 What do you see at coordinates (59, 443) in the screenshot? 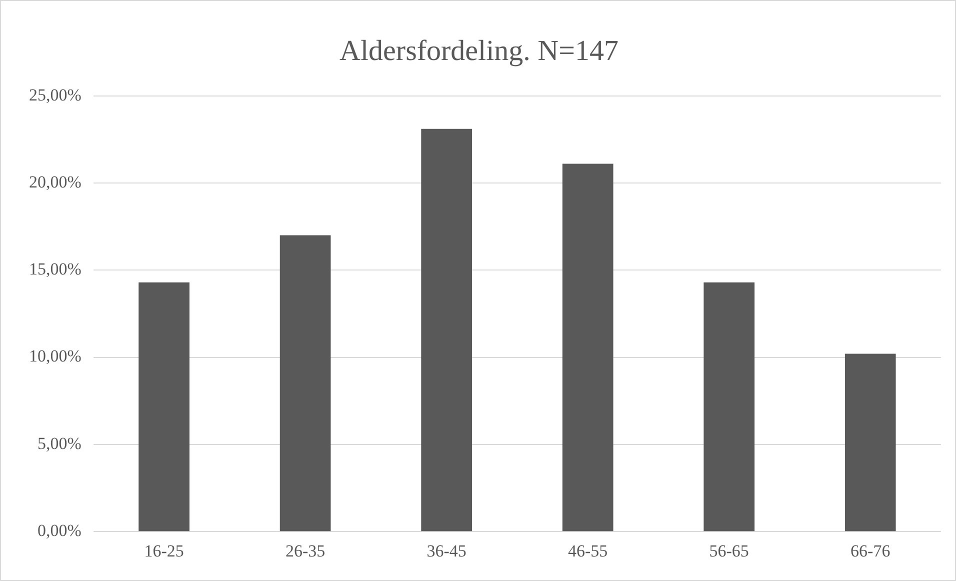
I see `y-tick-label: 5,00%` at bounding box center [59, 443].